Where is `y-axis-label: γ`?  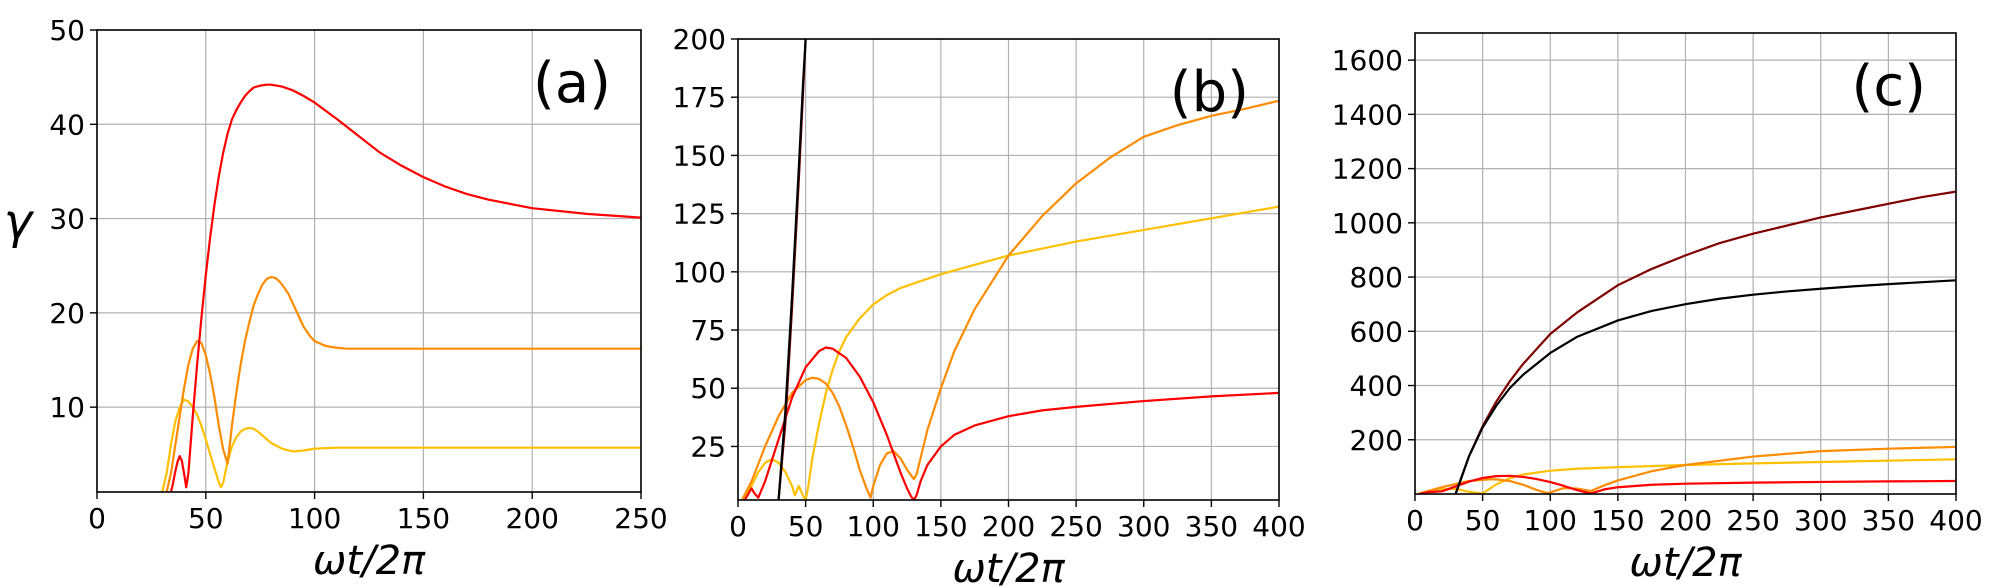 y-axis-label: γ is located at coordinates (19, 222).